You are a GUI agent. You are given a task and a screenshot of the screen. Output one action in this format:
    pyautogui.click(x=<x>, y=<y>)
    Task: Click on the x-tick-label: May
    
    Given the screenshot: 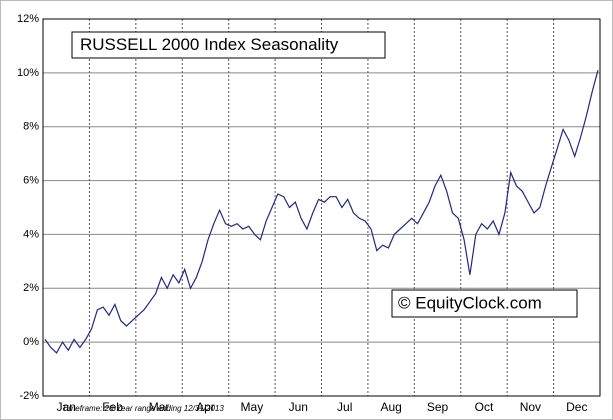 What is the action you would take?
    pyautogui.click(x=252, y=407)
    